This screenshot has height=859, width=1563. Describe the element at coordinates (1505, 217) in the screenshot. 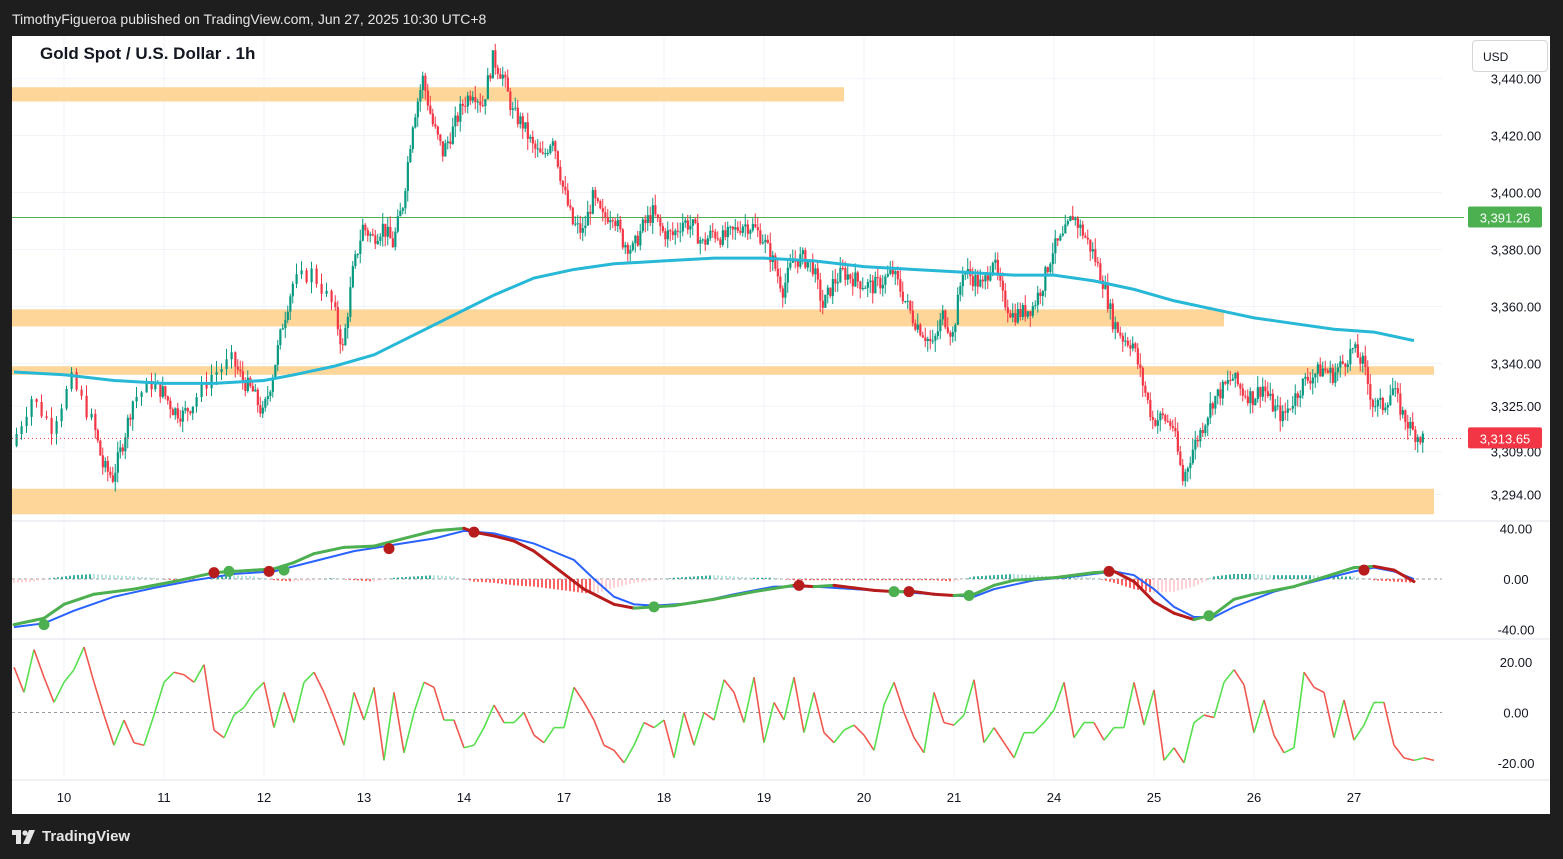

I see `marked-level-label: 3,391.26` at that location.